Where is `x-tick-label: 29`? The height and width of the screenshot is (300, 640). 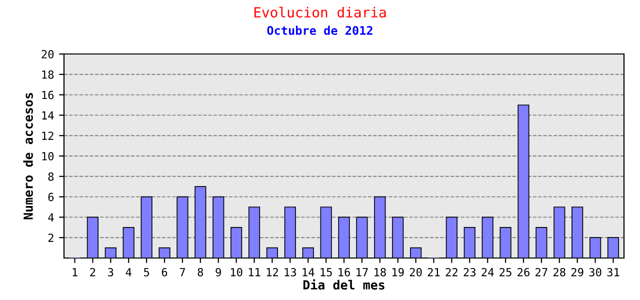
x-tick-label: 29 is located at coordinates (577, 272).